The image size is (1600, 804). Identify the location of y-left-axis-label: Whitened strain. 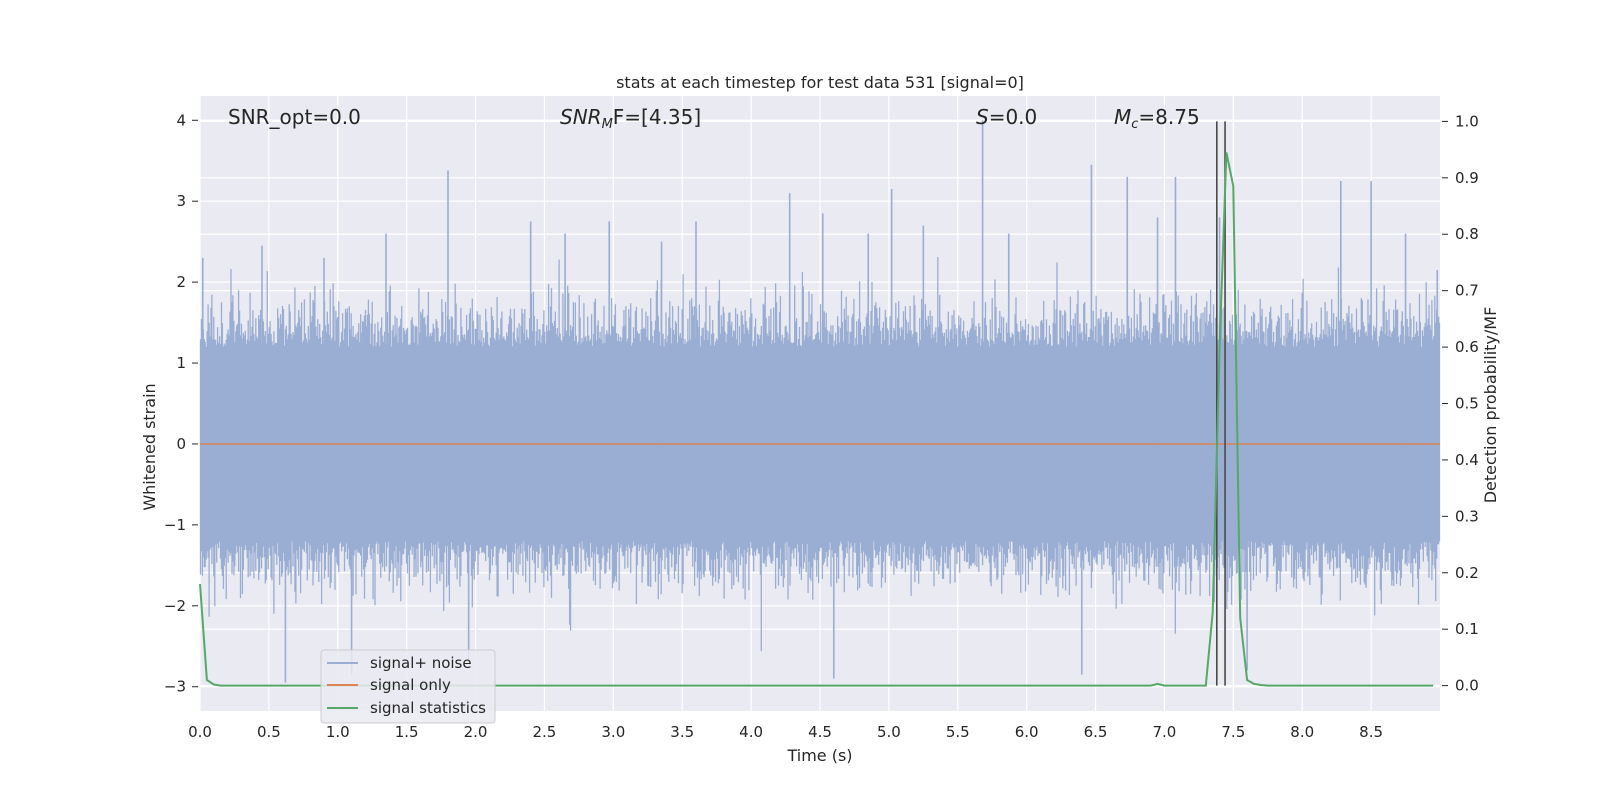
(149, 446).